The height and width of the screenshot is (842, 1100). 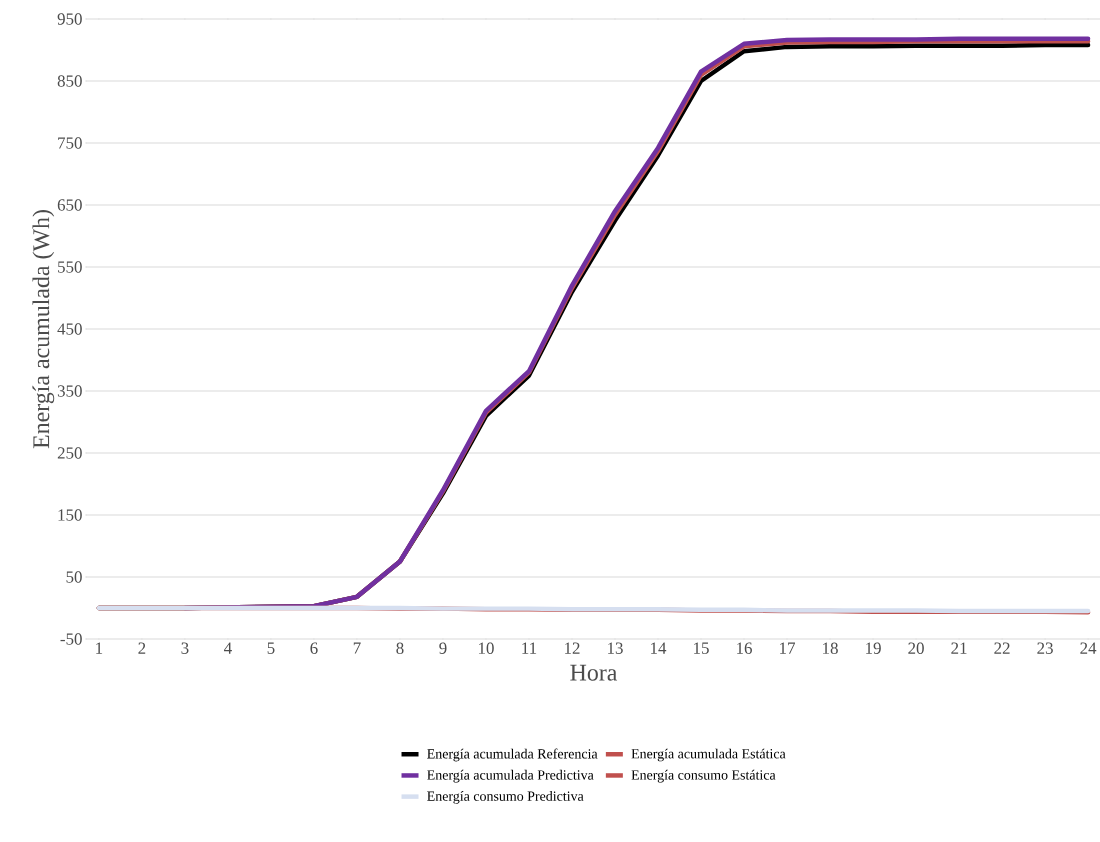 I want to click on x-tick-label: 6, so click(x=314, y=648).